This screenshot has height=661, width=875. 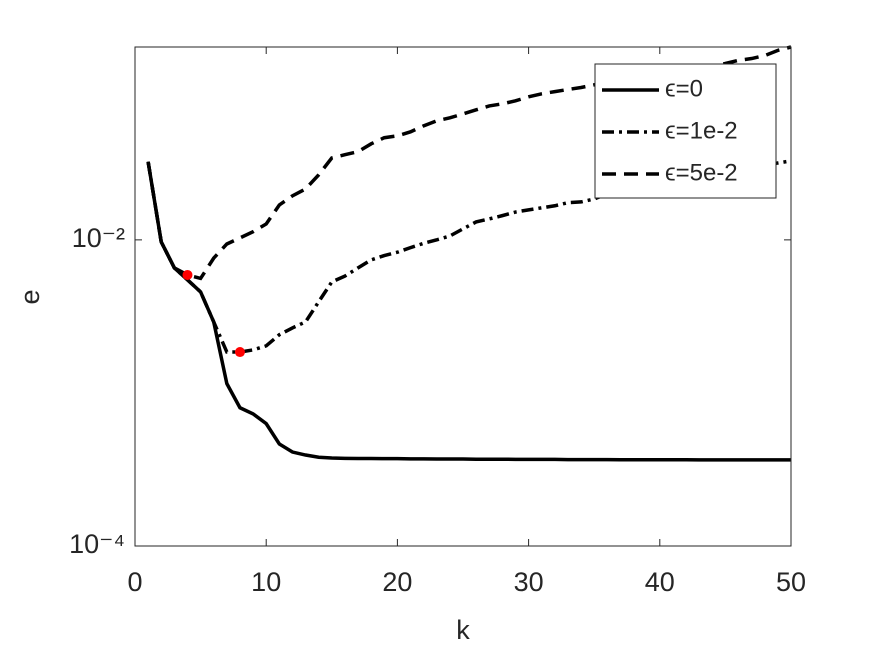 What do you see at coordinates (134, 582) in the screenshot?
I see `x-tick-label: 0` at bounding box center [134, 582].